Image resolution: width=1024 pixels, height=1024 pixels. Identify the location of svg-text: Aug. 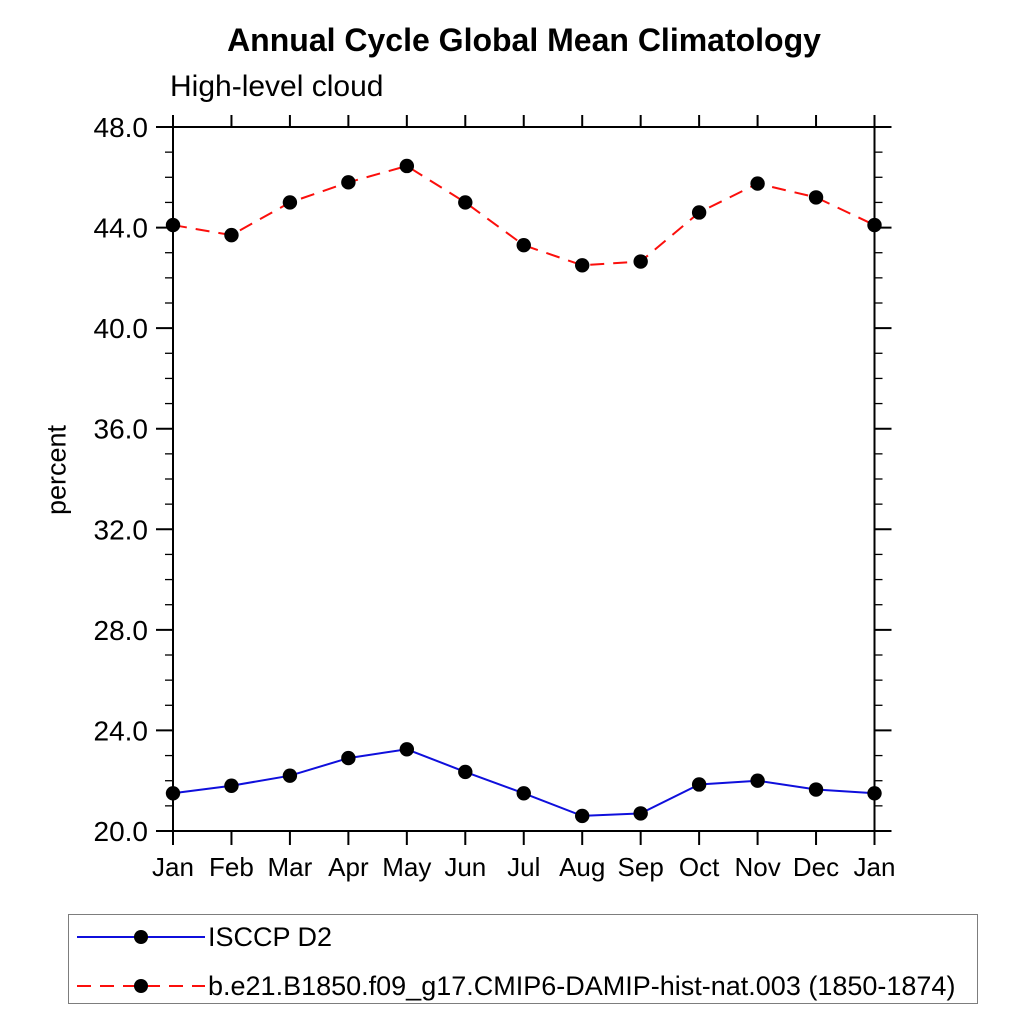
(582, 867).